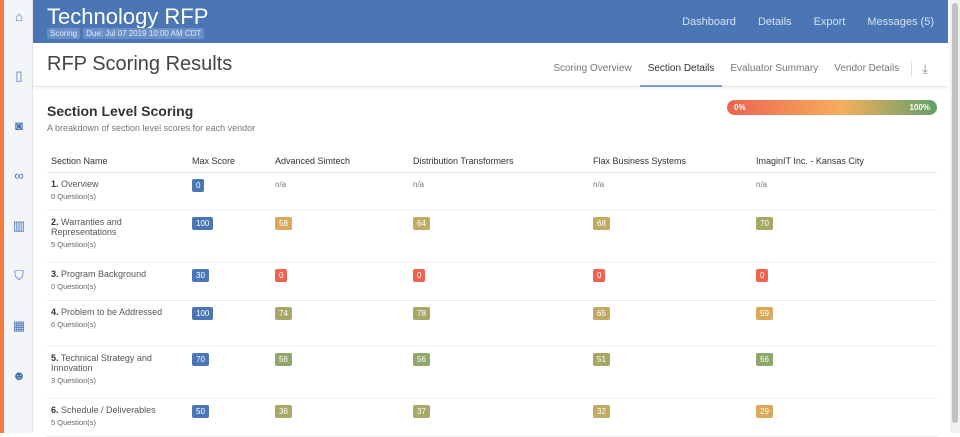  Describe the element at coordinates (601, 411) in the screenshot. I see `score-badge: 32` at that location.